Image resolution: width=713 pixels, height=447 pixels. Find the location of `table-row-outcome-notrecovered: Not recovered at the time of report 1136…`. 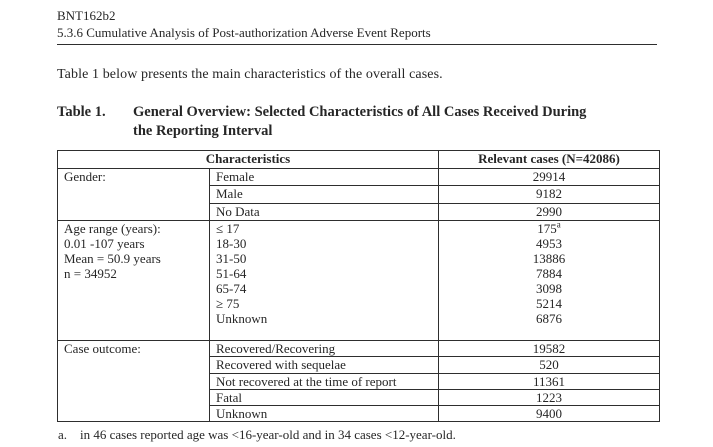

table-row-outcome-notrecovered: Not recovered at the time of report 1136… is located at coordinates (359, 381).